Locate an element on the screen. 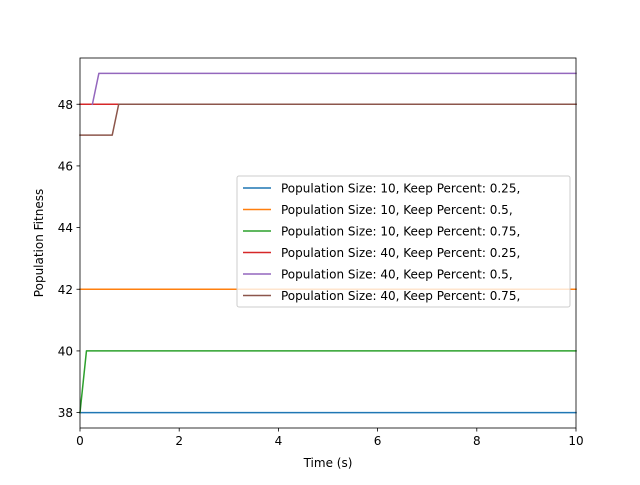  legend-label-6: Population Size: 40, Keep Percent: 0.75, is located at coordinates (400, 296).